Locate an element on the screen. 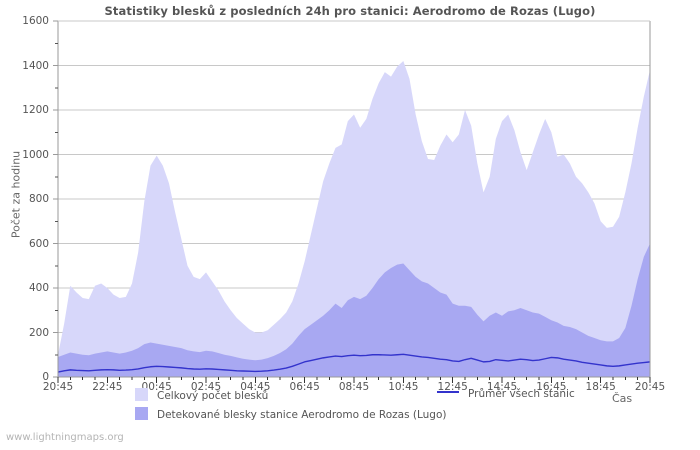 Image resolution: width=700 pixels, height=450 pixels. x-tick-label: 04:45 is located at coordinates (255, 387).